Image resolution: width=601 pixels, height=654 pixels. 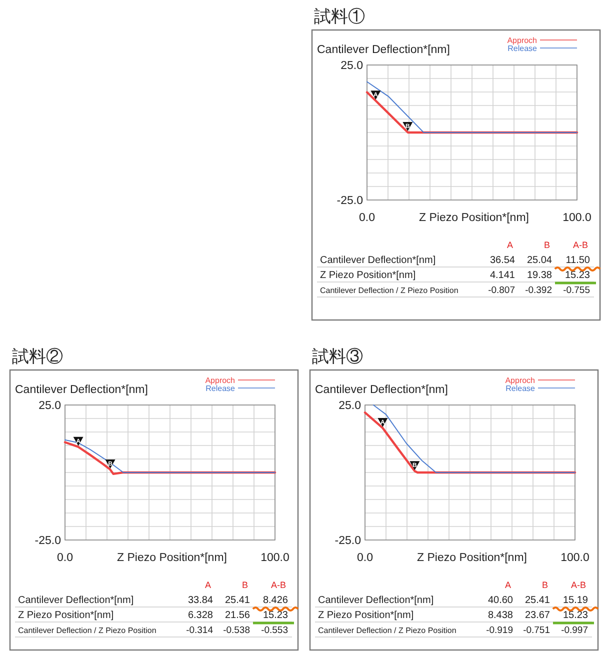 I want to click on text: -0.997, so click(x=574, y=630).